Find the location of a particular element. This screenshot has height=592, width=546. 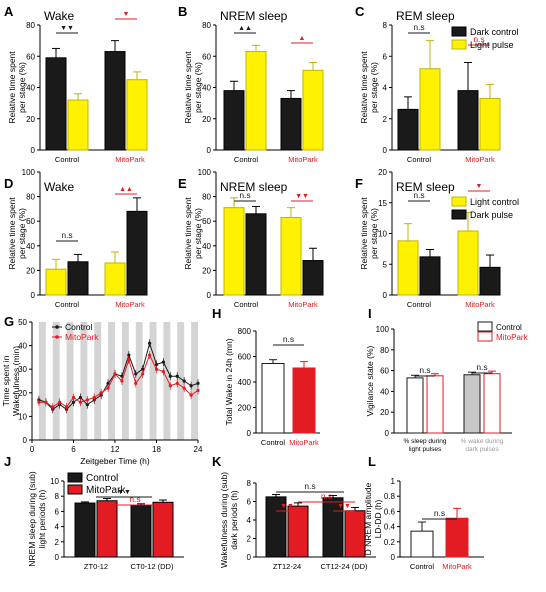

panel-title: NREM sleep is located at coordinates (254, 16).